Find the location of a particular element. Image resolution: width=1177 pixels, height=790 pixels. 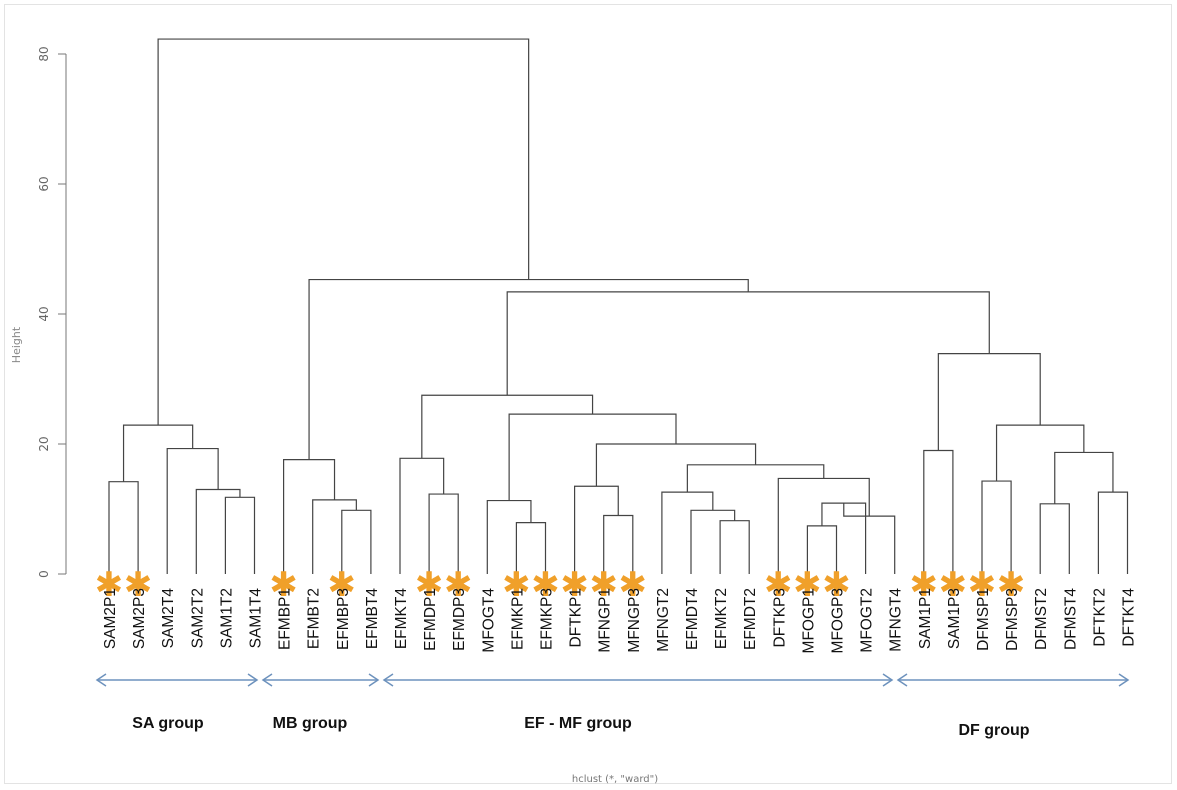

leaf-label: MFNGP3 is located at coordinates (634, 620).